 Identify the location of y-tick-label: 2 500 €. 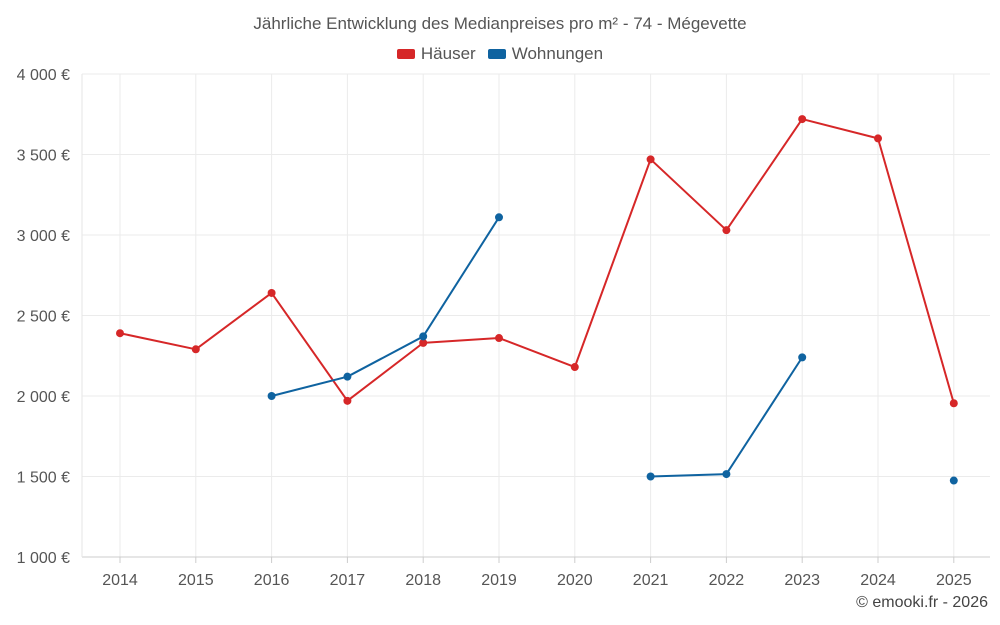
(43, 317).